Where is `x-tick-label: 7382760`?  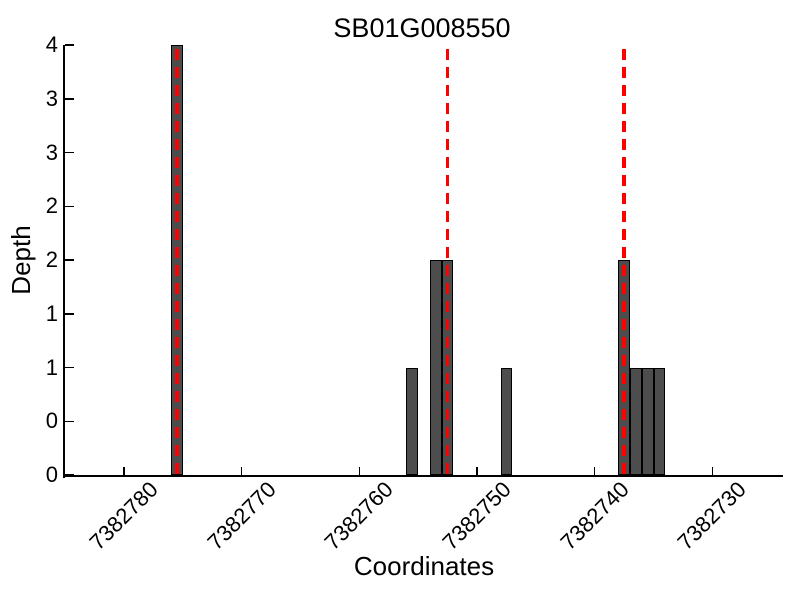
x-tick-label: 7382760 is located at coordinates (359, 515).